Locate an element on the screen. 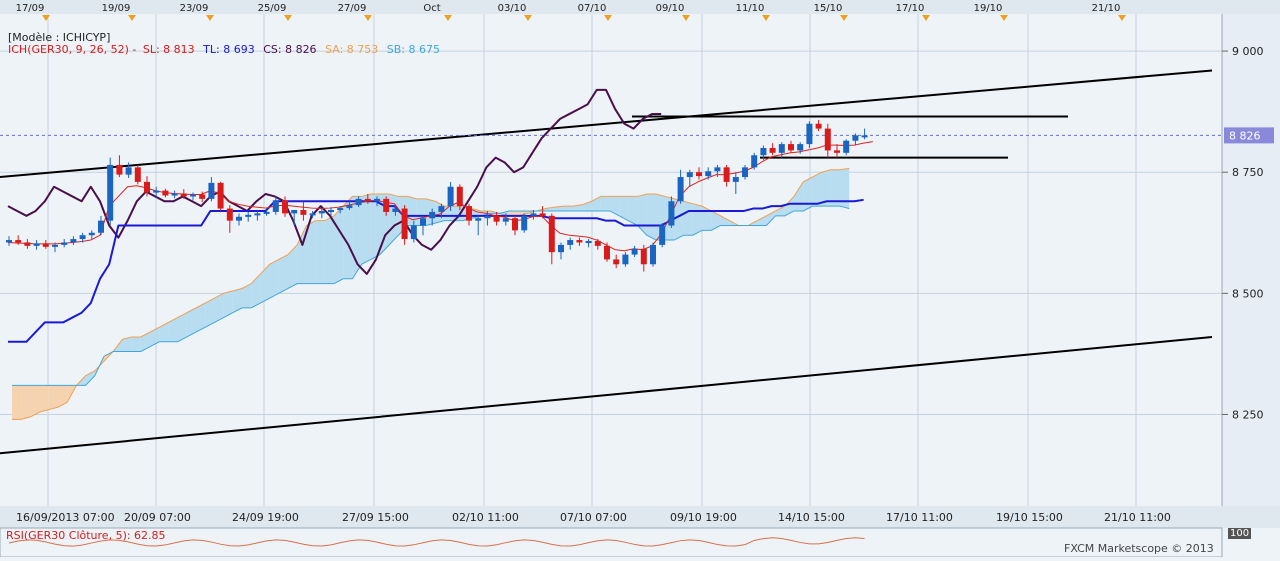  model-label: [Modèle : ICHICYP] is located at coordinates (59, 37).